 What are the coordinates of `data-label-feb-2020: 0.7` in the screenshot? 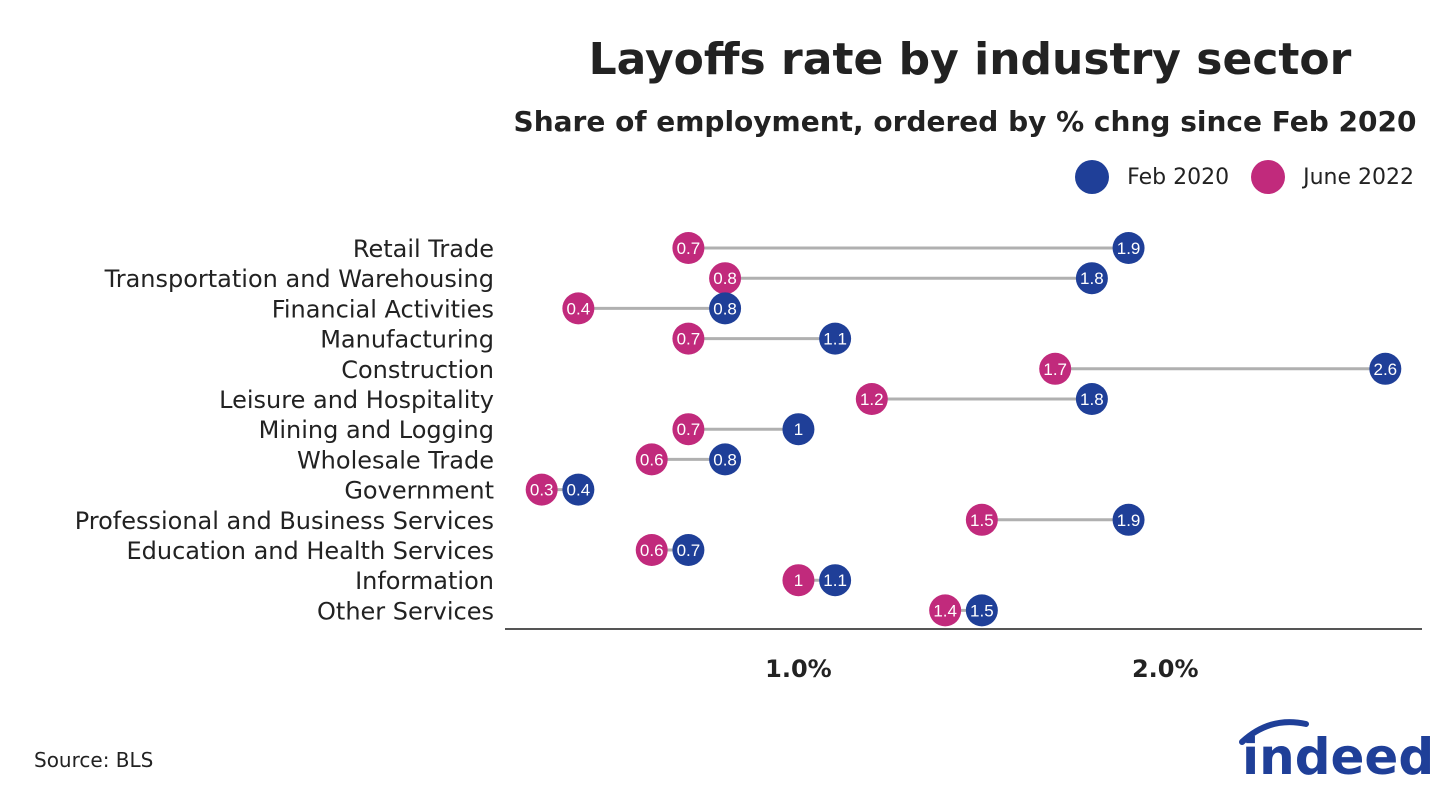 It's located at (689, 550).